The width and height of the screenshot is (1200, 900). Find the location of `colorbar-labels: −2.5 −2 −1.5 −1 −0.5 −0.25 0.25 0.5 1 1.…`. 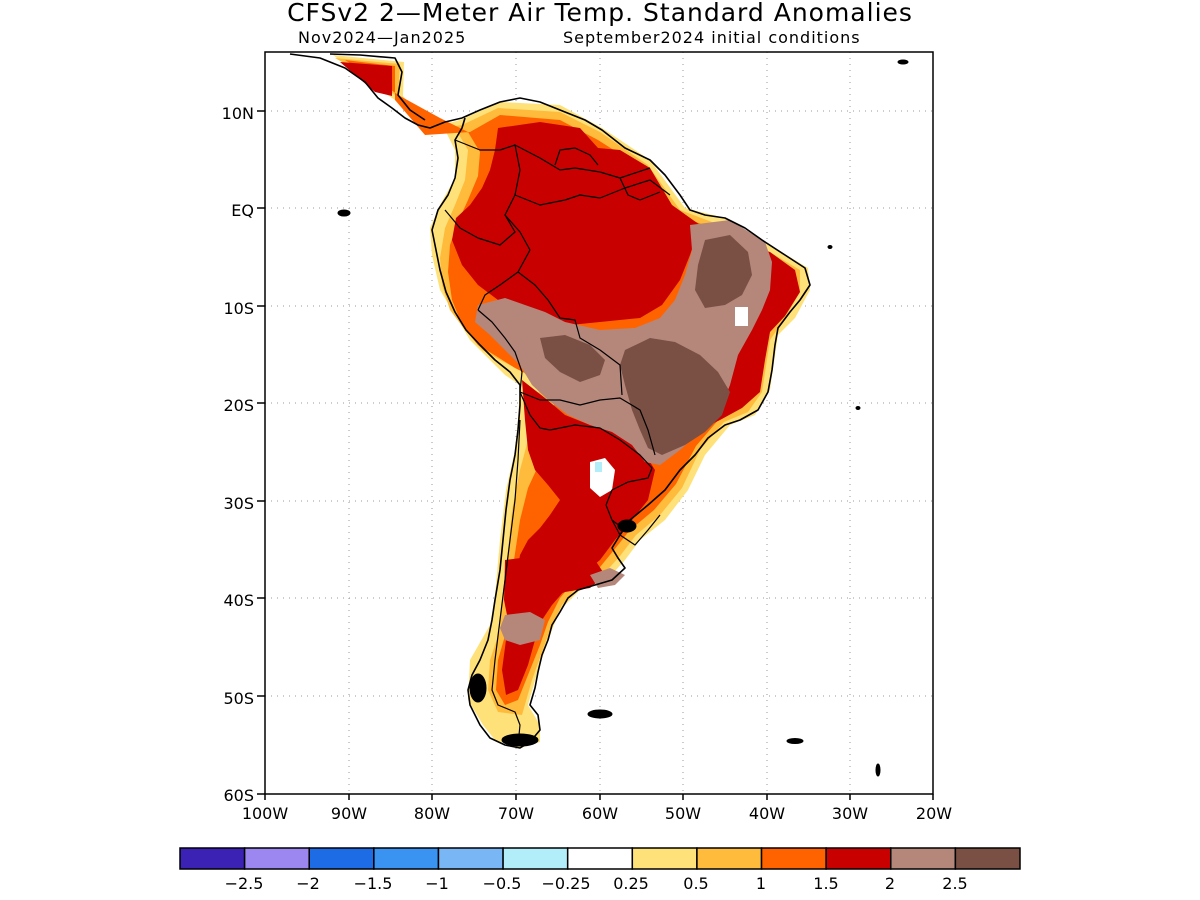

colorbar-labels: −2.5 −2 −1.5 −1 −0.5 −0.25 0.25 0.5 1 1.… is located at coordinates (596, 883).